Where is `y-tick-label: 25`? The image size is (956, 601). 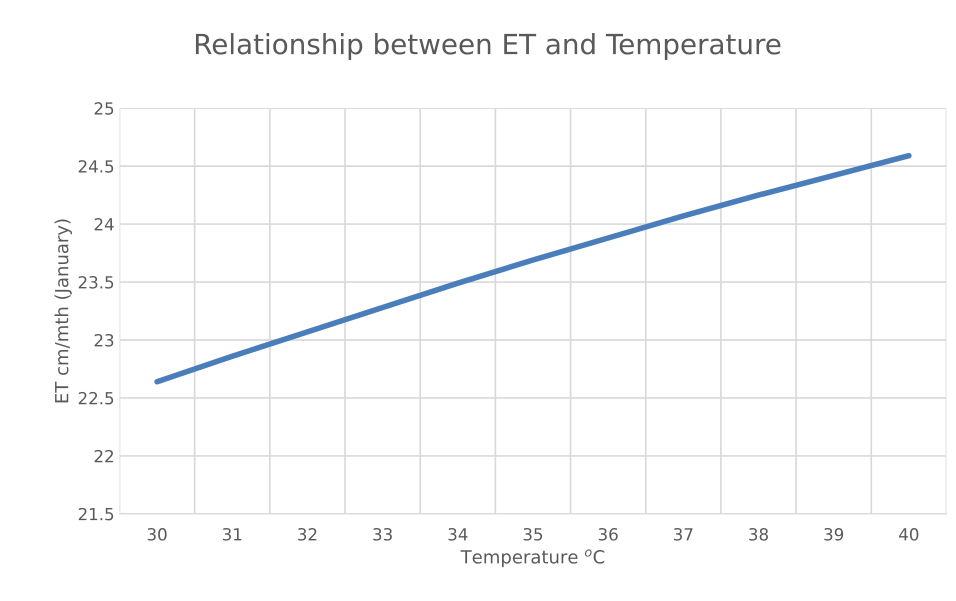
y-tick-label: 25 is located at coordinates (104, 108).